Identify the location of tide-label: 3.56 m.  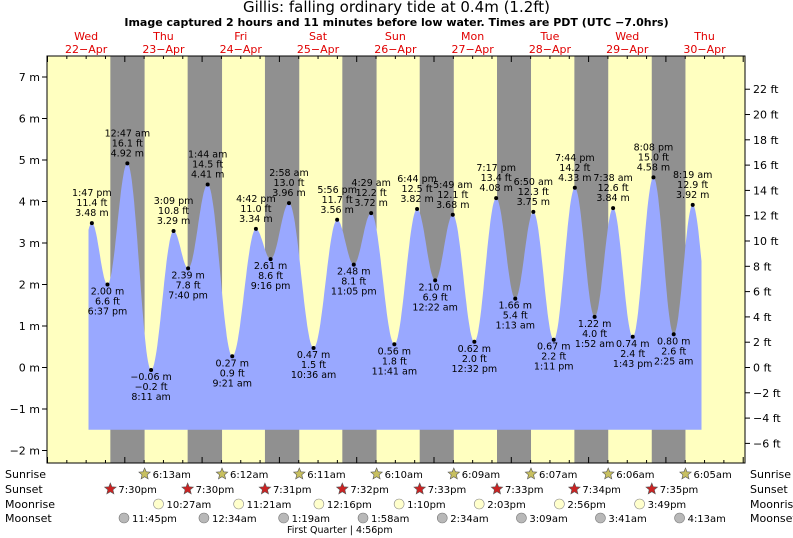
(336, 210).